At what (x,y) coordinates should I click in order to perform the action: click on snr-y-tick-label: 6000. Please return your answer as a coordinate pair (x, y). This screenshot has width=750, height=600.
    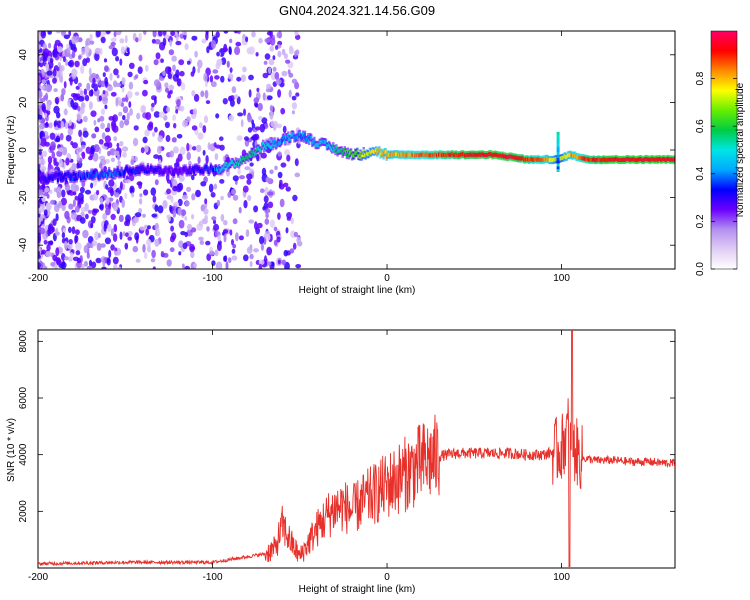
    Looking at the image, I should click on (23, 397).